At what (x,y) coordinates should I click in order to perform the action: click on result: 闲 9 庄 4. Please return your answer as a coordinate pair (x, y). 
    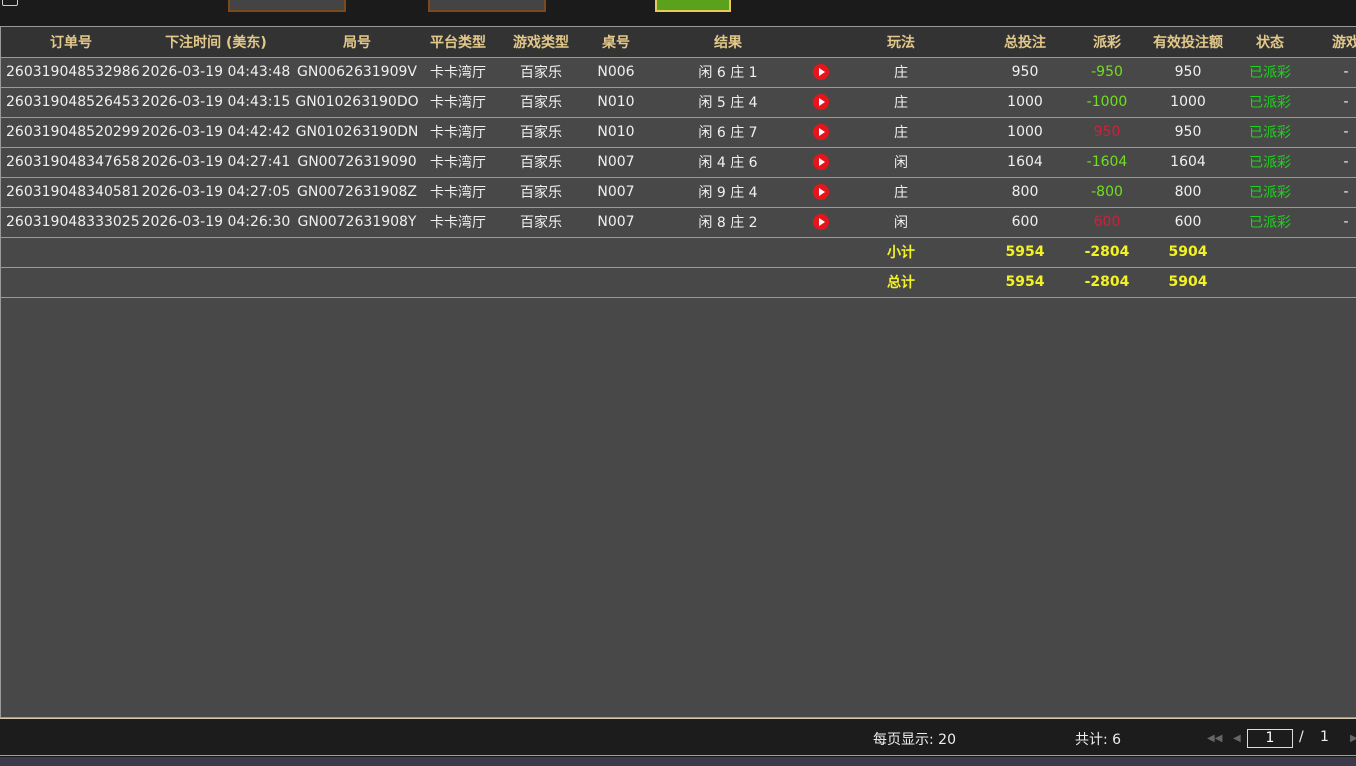
    Looking at the image, I should click on (728, 192).